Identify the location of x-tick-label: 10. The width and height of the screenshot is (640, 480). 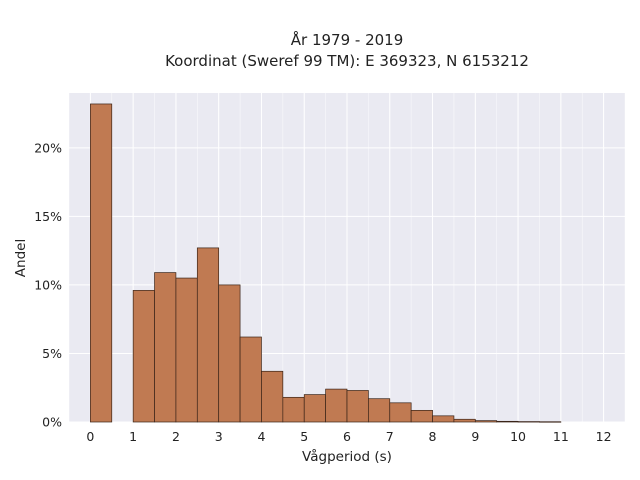
(518, 436).